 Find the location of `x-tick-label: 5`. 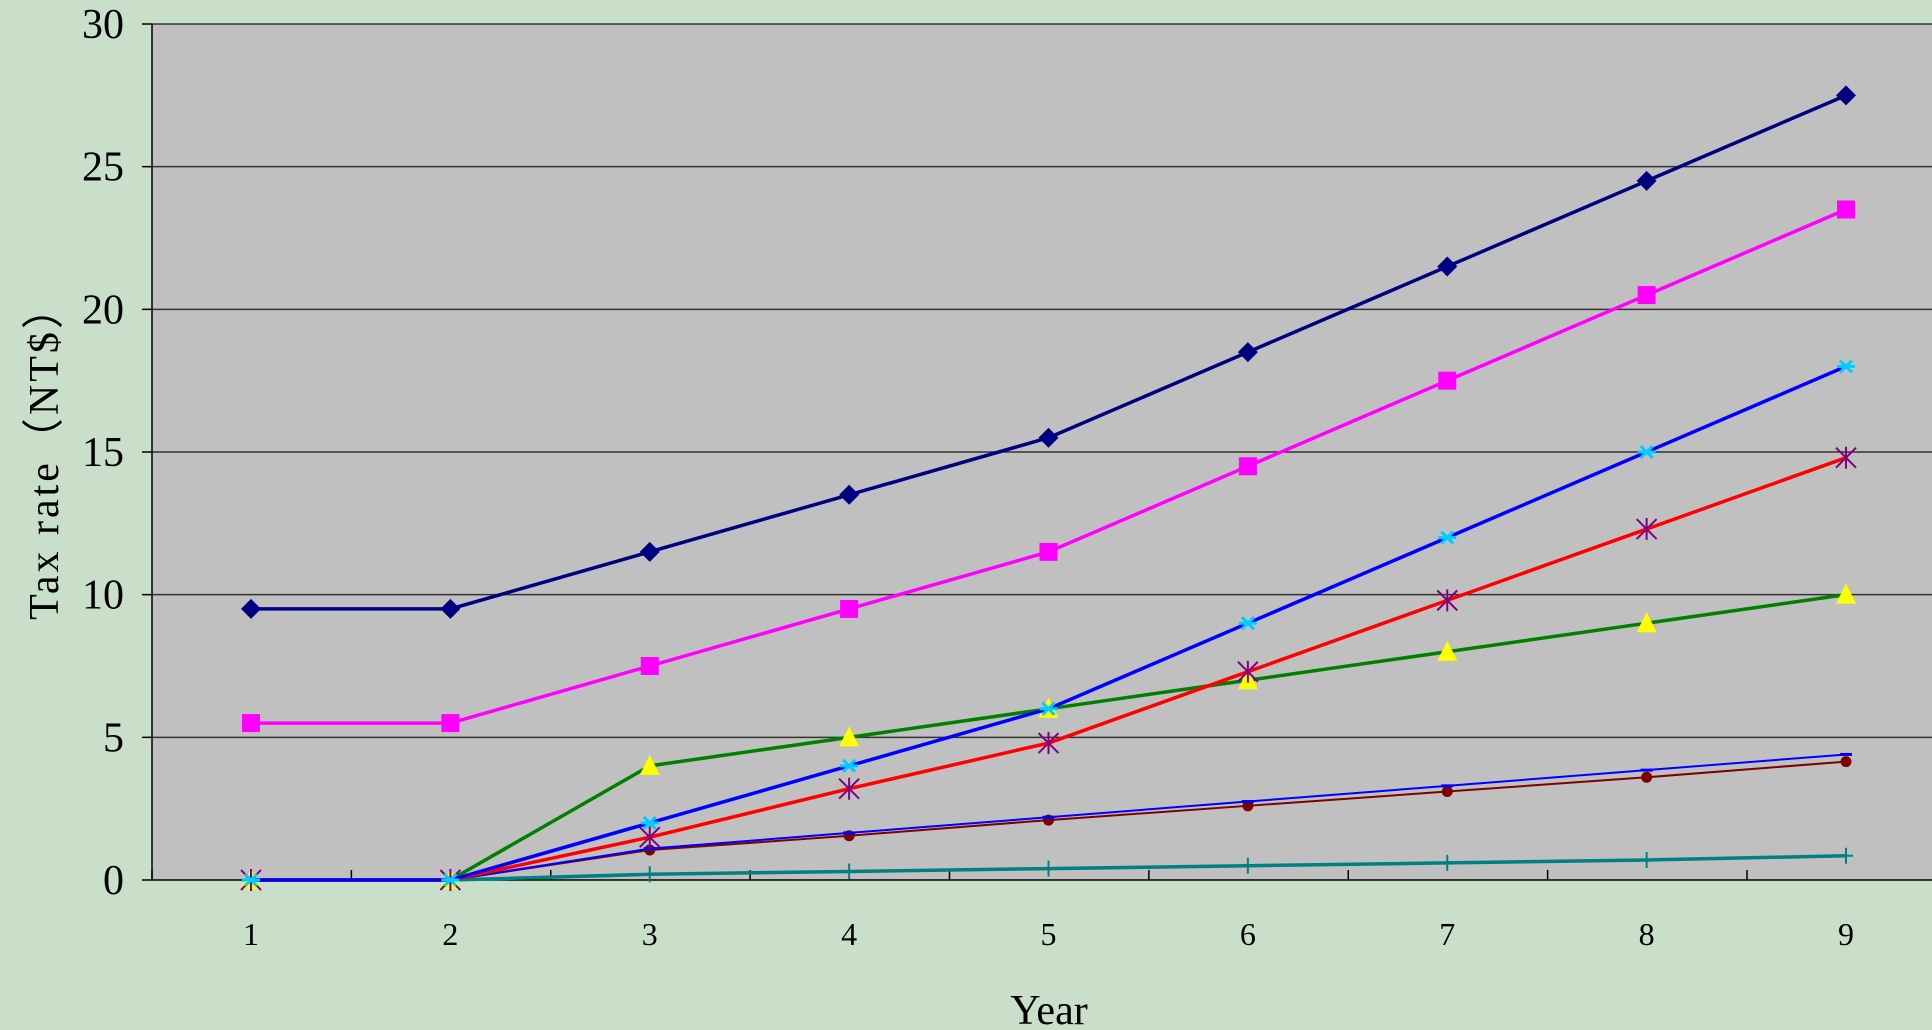

x-tick-label: 5 is located at coordinates (1049, 934).